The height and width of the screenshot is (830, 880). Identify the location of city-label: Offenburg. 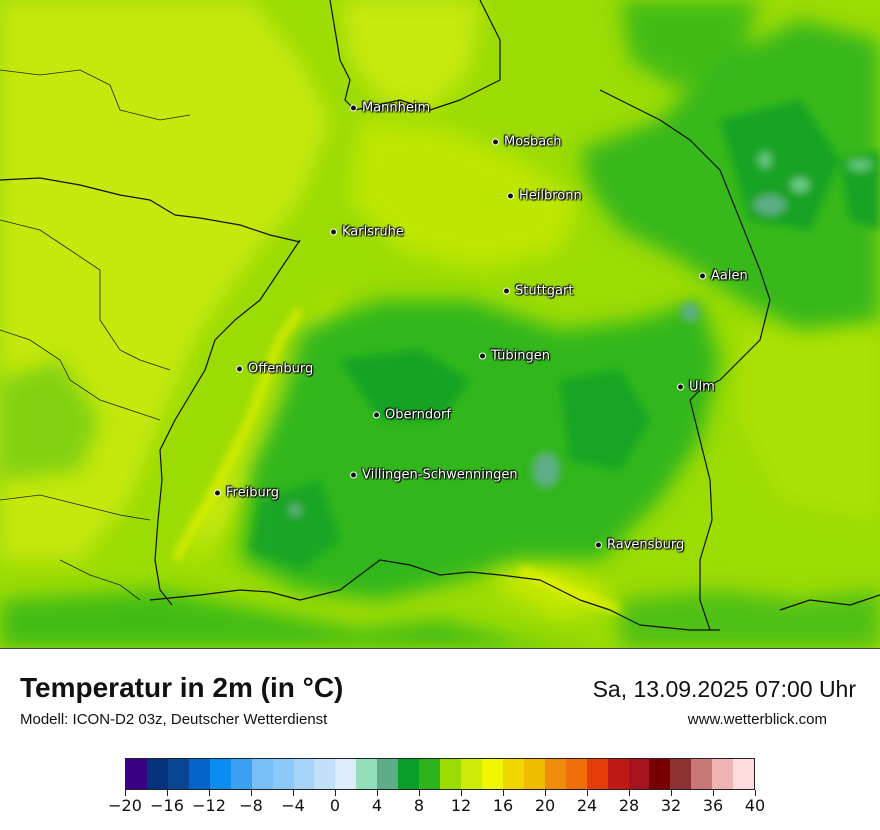
(281, 369).